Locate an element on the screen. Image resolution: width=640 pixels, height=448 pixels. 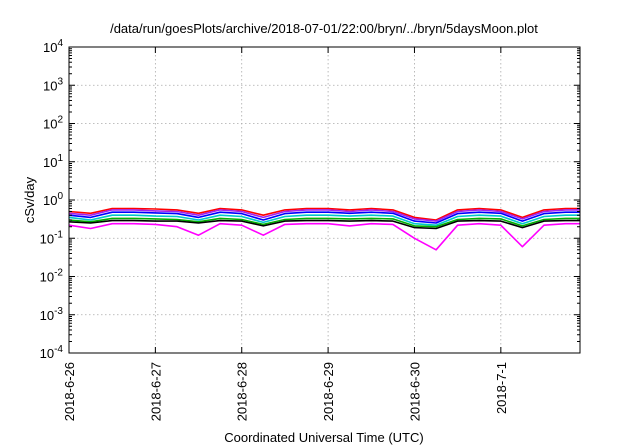
y-tick-label: 10⁴ is located at coordinates (53, 46).